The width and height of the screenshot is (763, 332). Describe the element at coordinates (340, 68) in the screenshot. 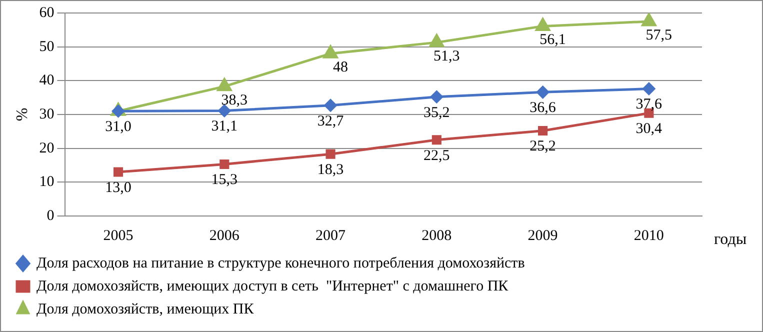

I see `data-label: 48` at that location.